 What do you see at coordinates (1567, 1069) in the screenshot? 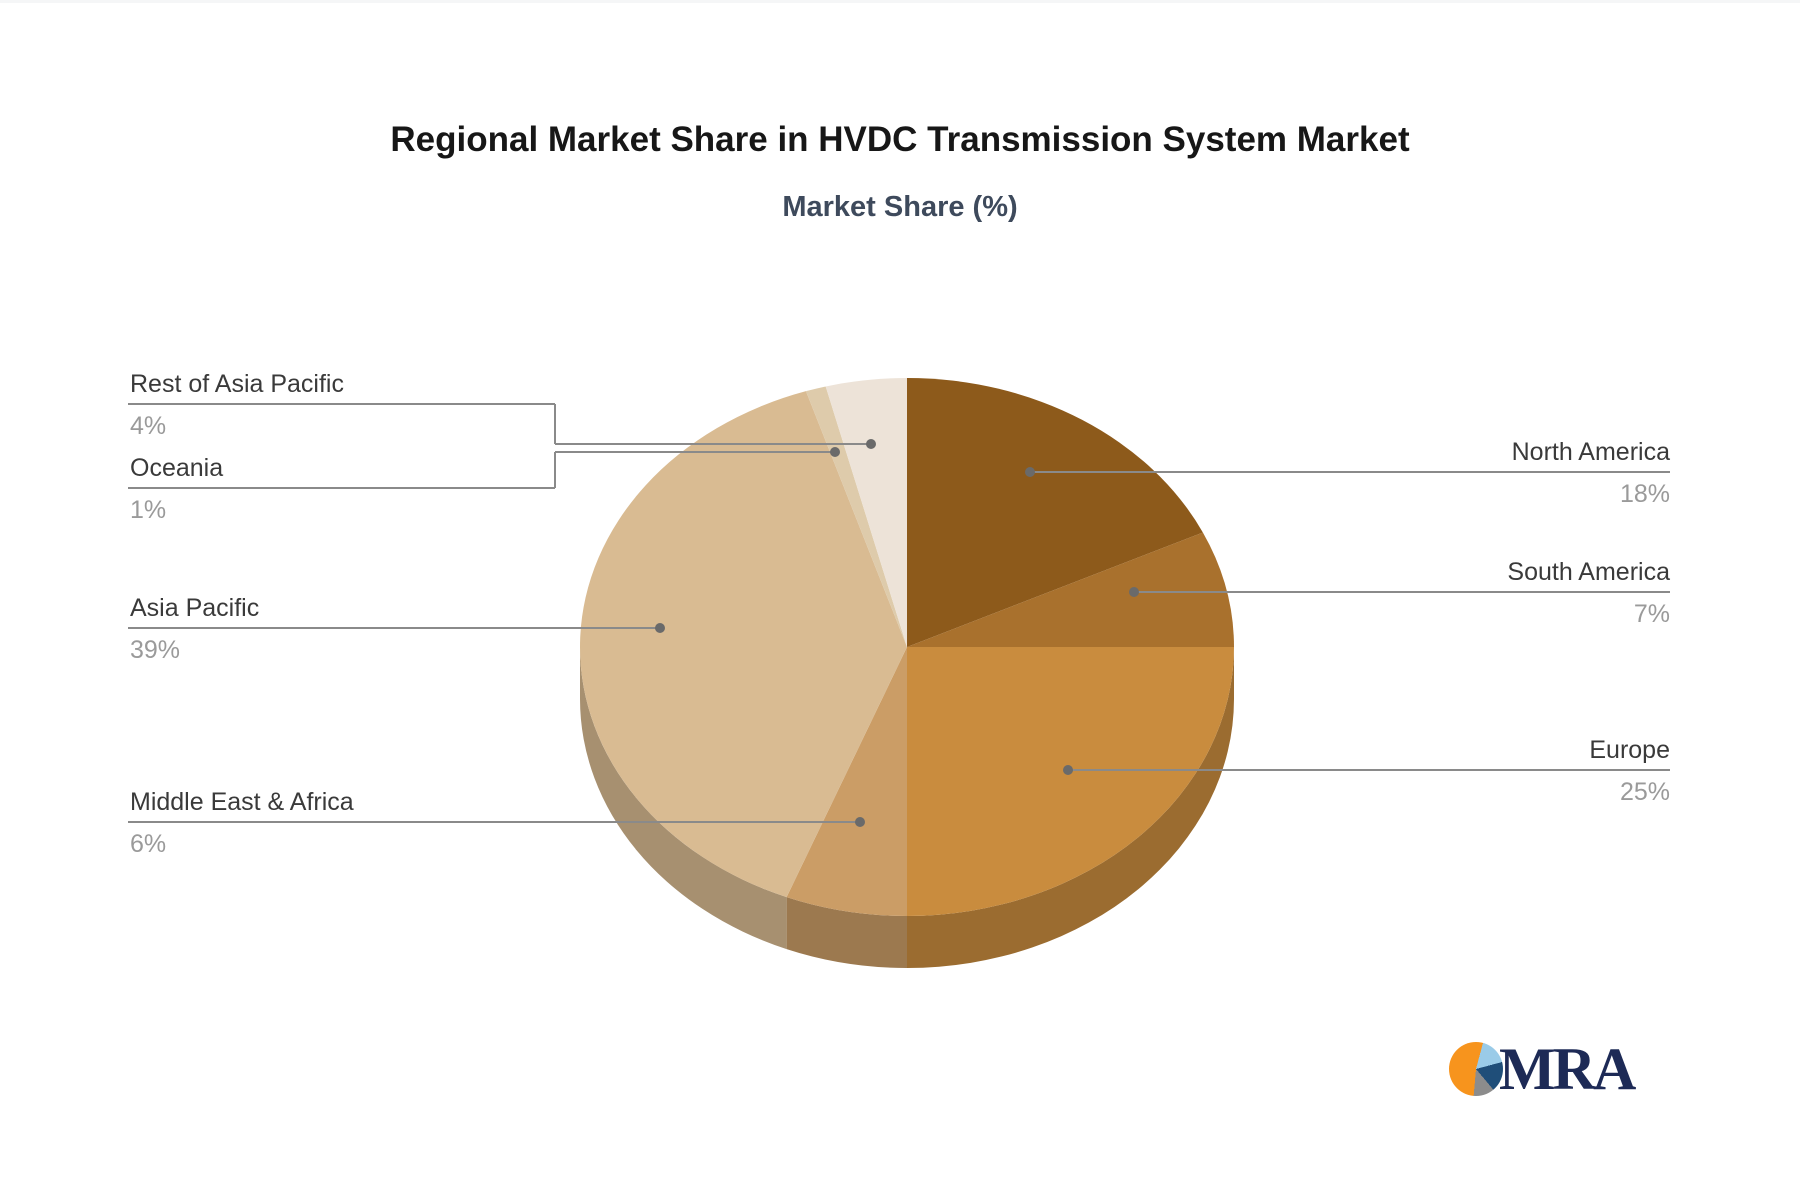
I see `mra-logo-text: MRA` at bounding box center [1567, 1069].